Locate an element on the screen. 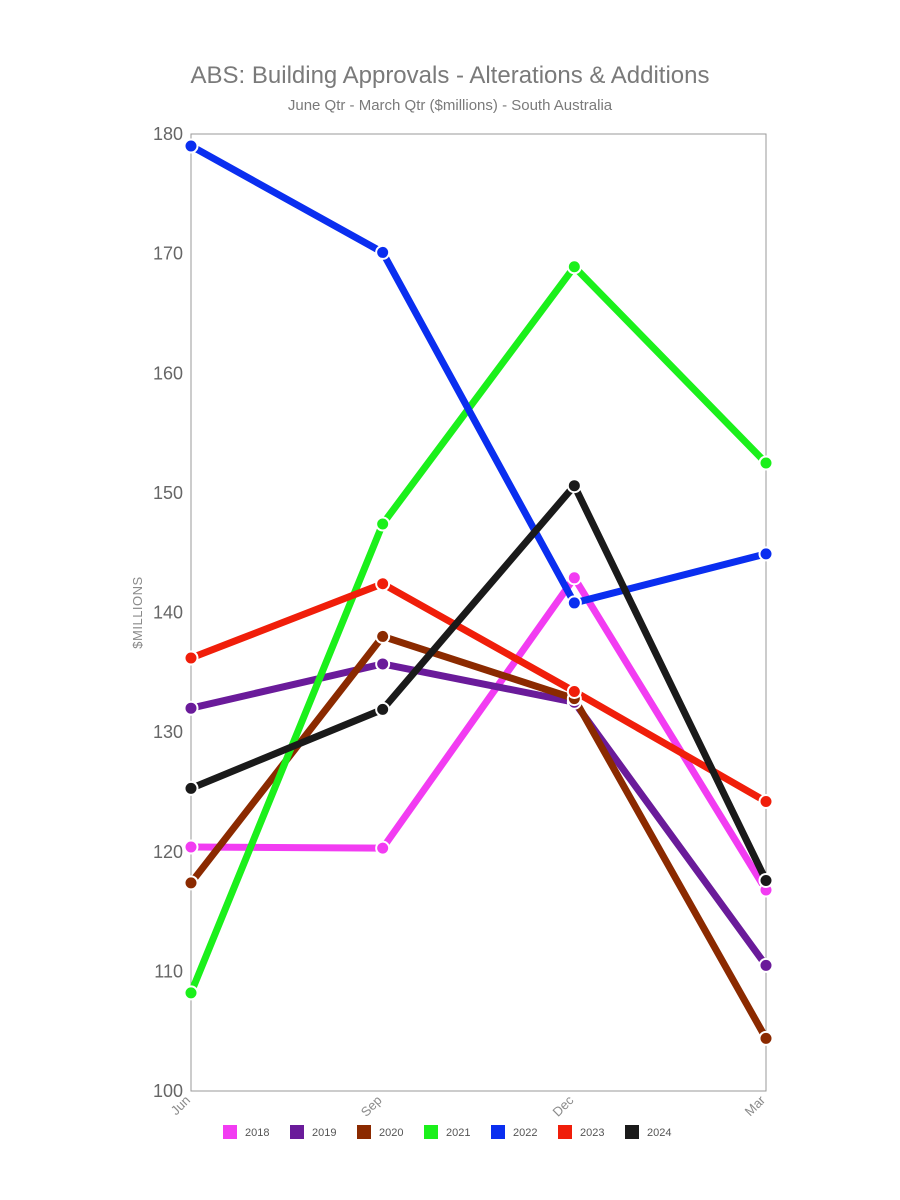 This screenshot has width=900, height=1200. series-line-2023 is located at coordinates (478, 693).